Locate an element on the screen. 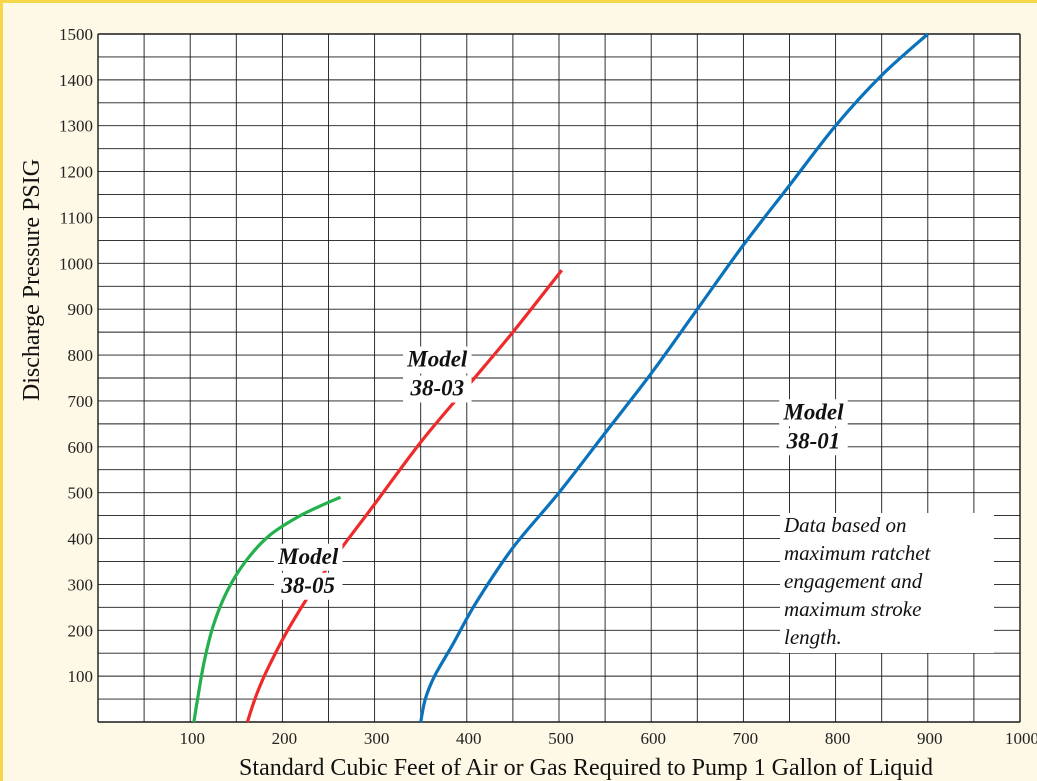 The width and height of the screenshot is (1037, 781). y-tick-label: 900 is located at coordinates (81, 309).